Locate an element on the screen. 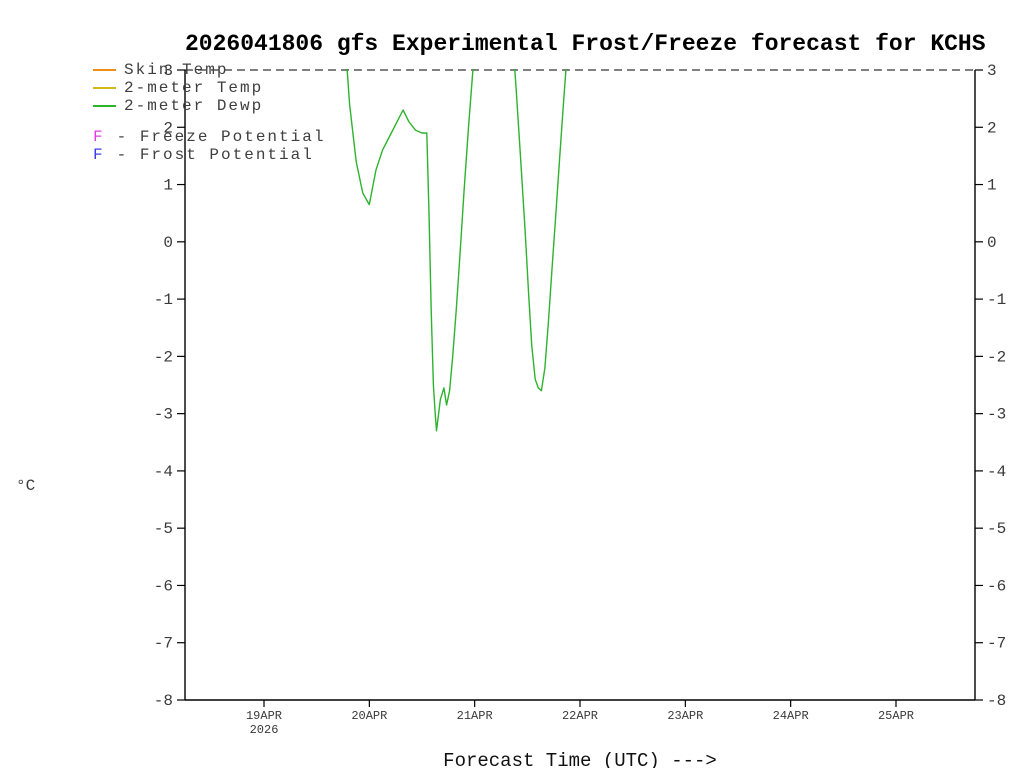 This screenshot has height=768, width=1024. y-tick-label-right: -1 is located at coordinates (996, 300).